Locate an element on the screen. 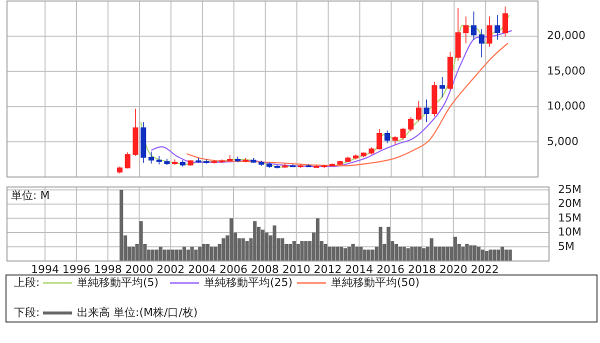 Image resolution: width=600 pixels, height=343 pixels. y-tick-label: 25M is located at coordinates (570, 189).